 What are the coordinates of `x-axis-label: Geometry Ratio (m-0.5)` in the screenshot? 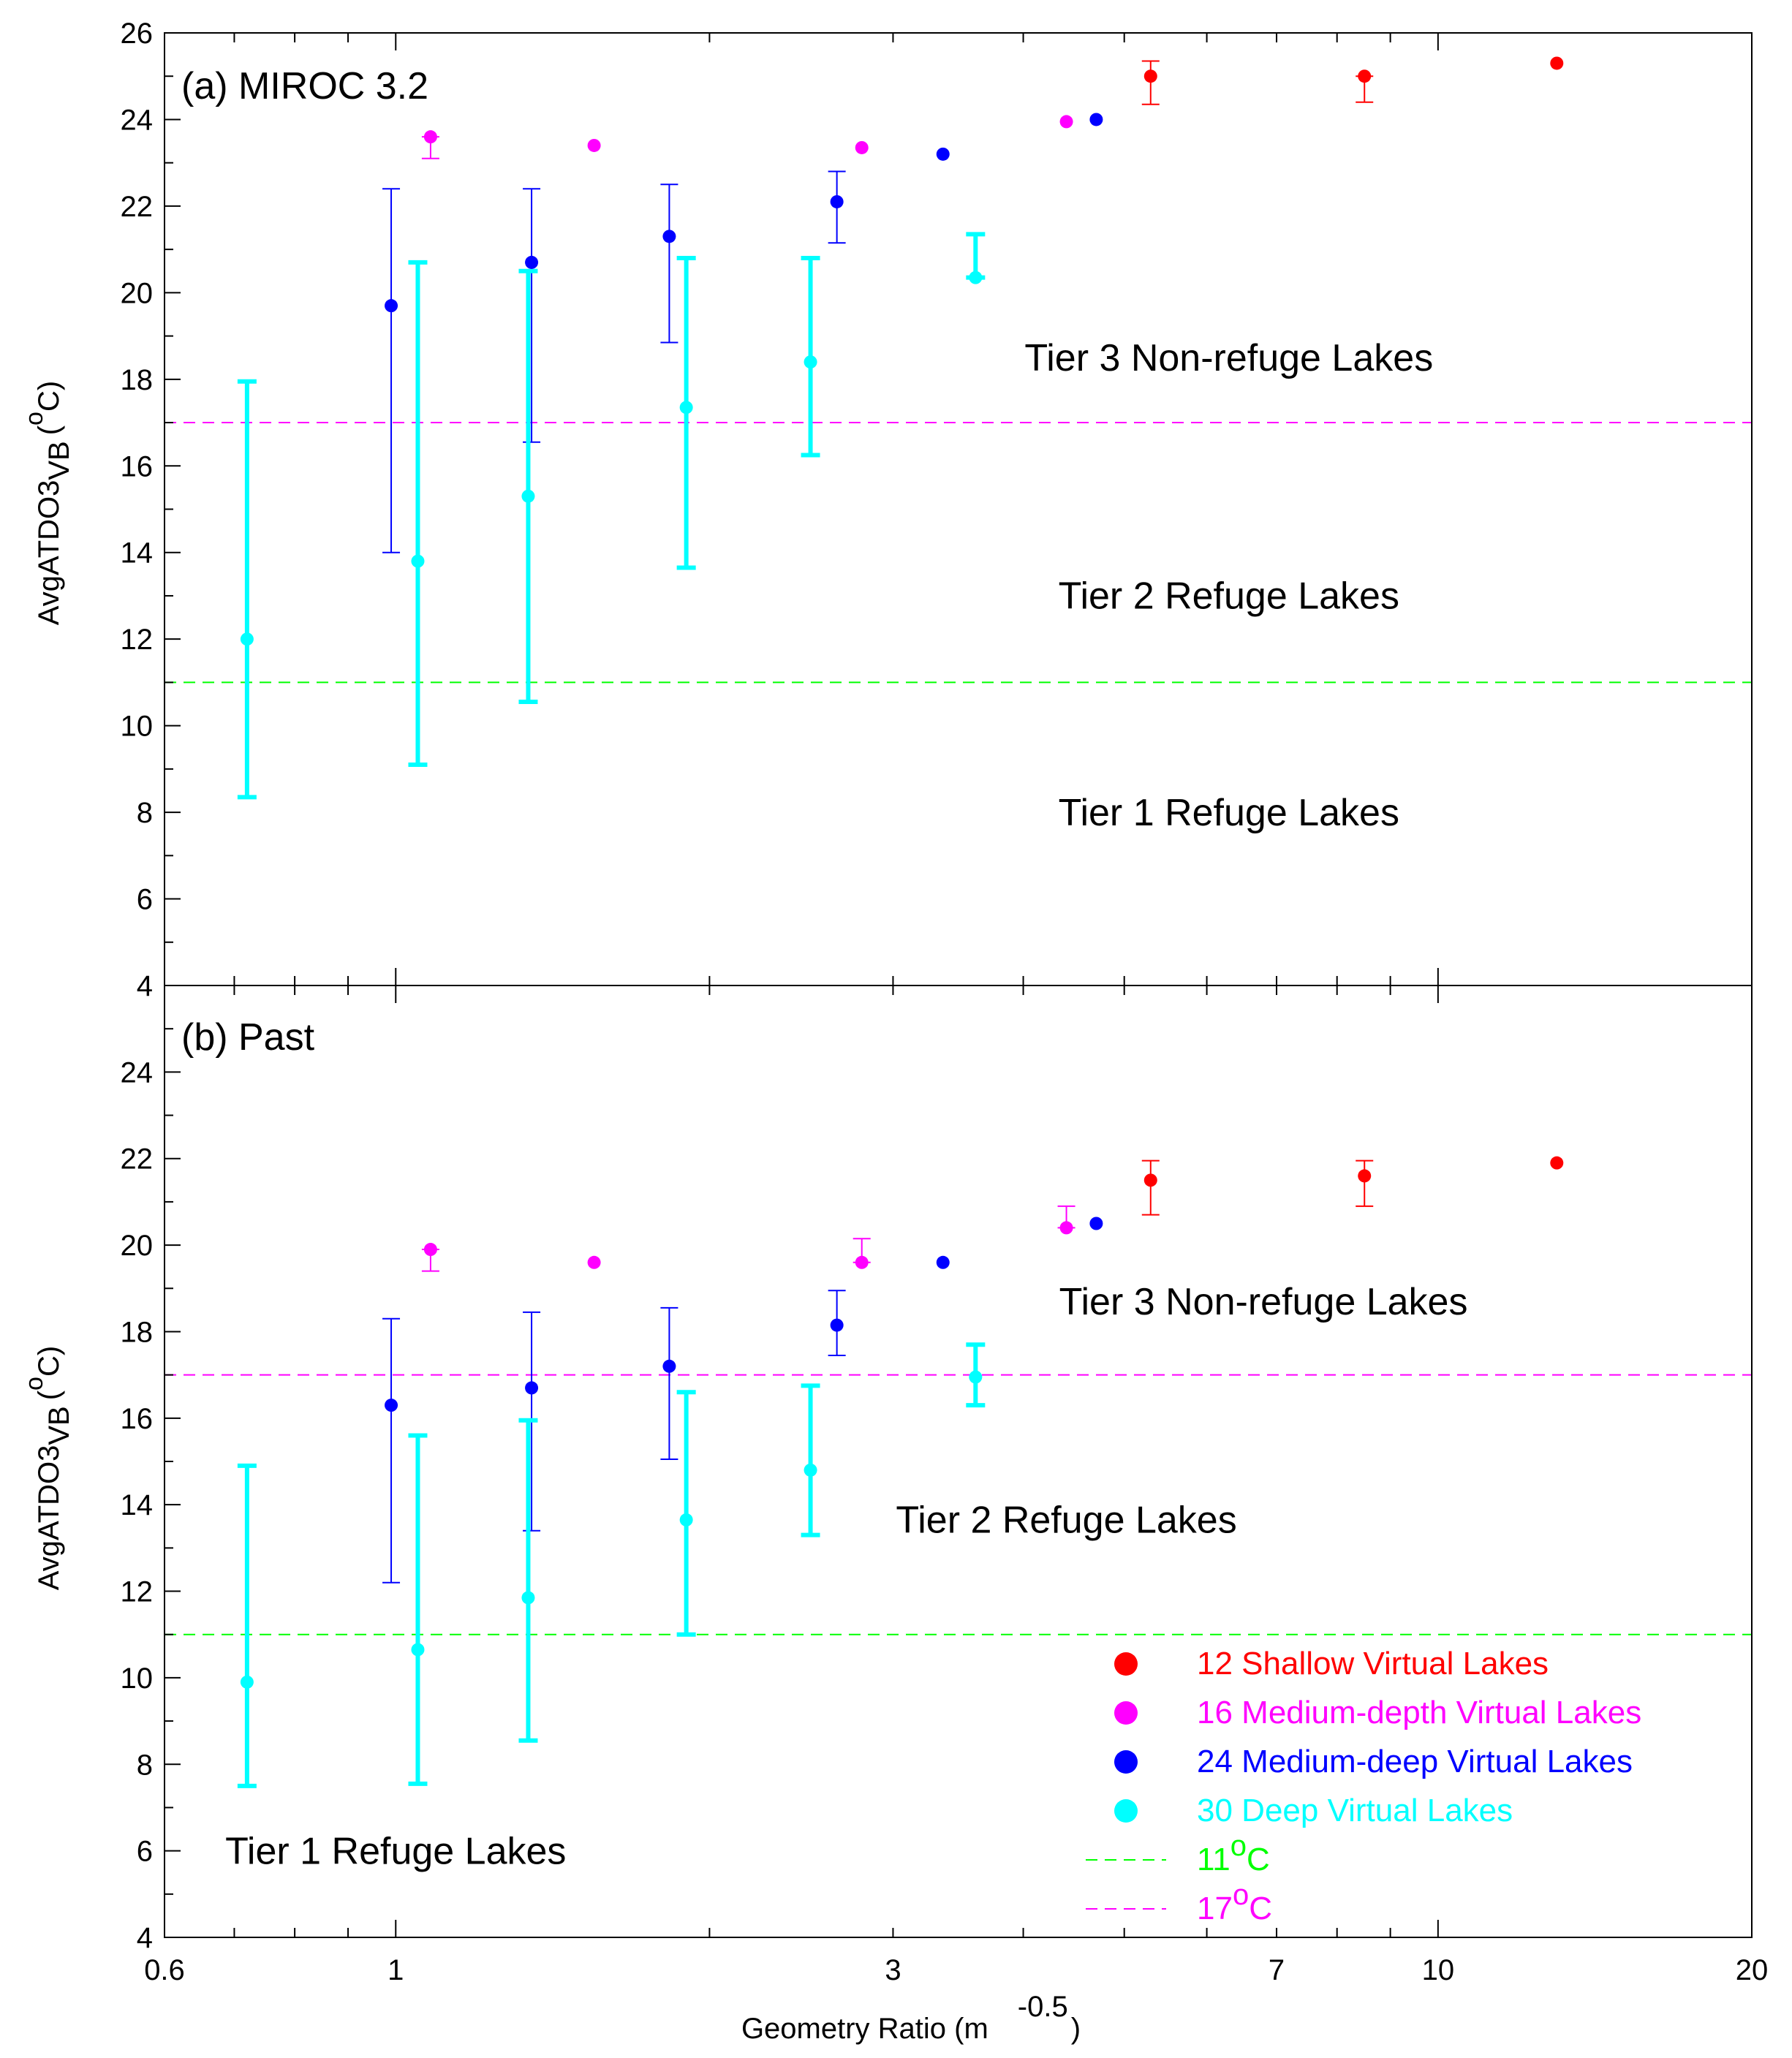 It's located at (911, 2018).